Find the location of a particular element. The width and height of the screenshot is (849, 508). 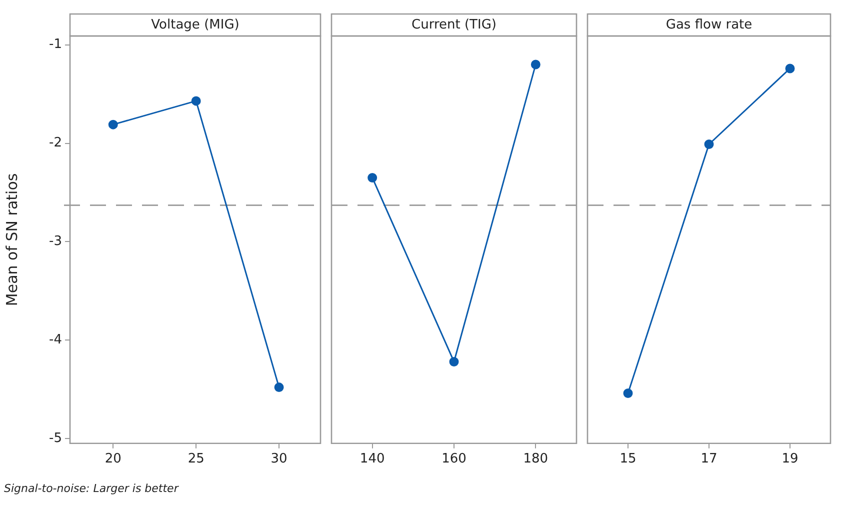

y-tick-label: -1 is located at coordinates (55, 44).